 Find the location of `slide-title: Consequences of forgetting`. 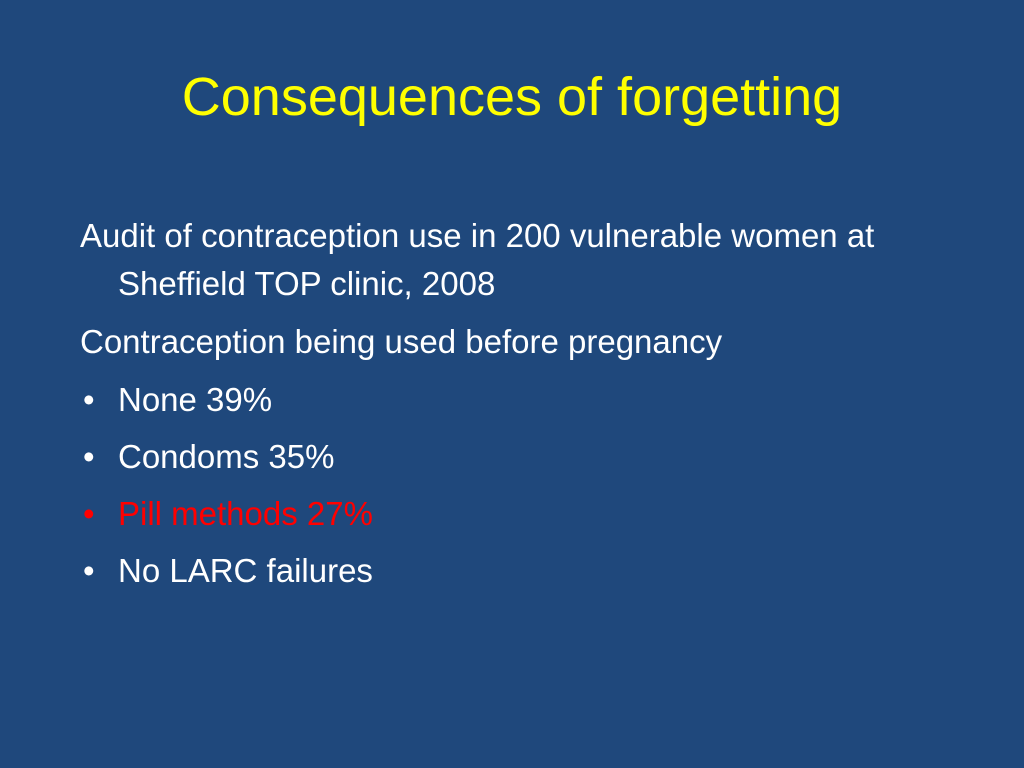

slide-title: Consequences of forgetting is located at coordinates (512, 97).